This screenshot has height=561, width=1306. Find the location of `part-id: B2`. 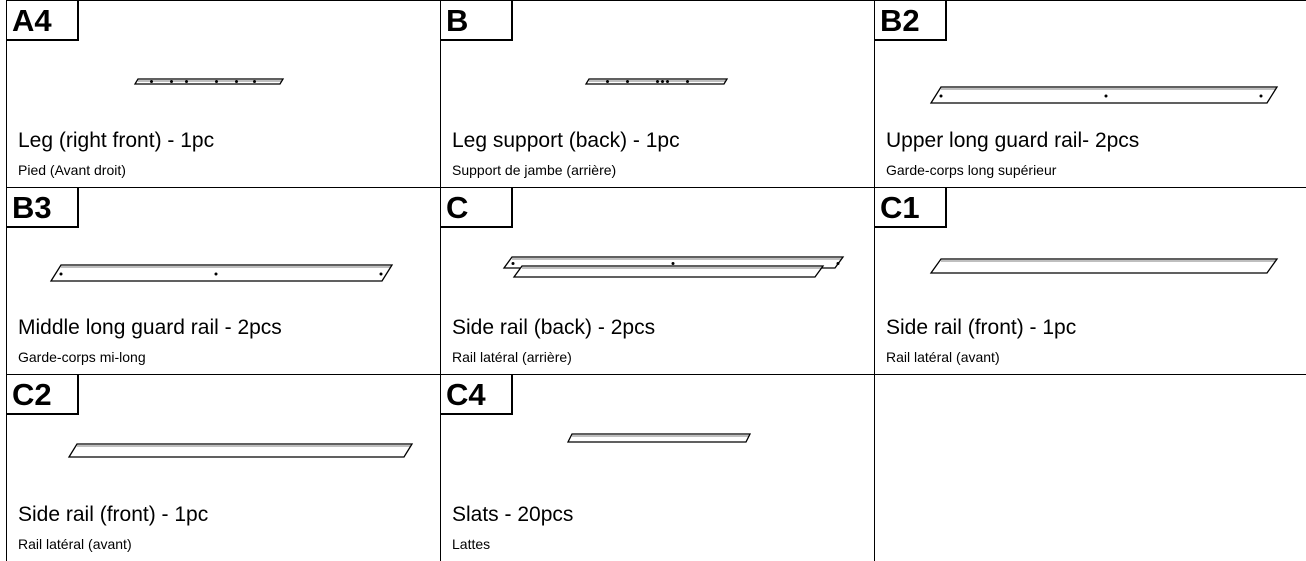

part-id: B2 is located at coordinates (911, 21).